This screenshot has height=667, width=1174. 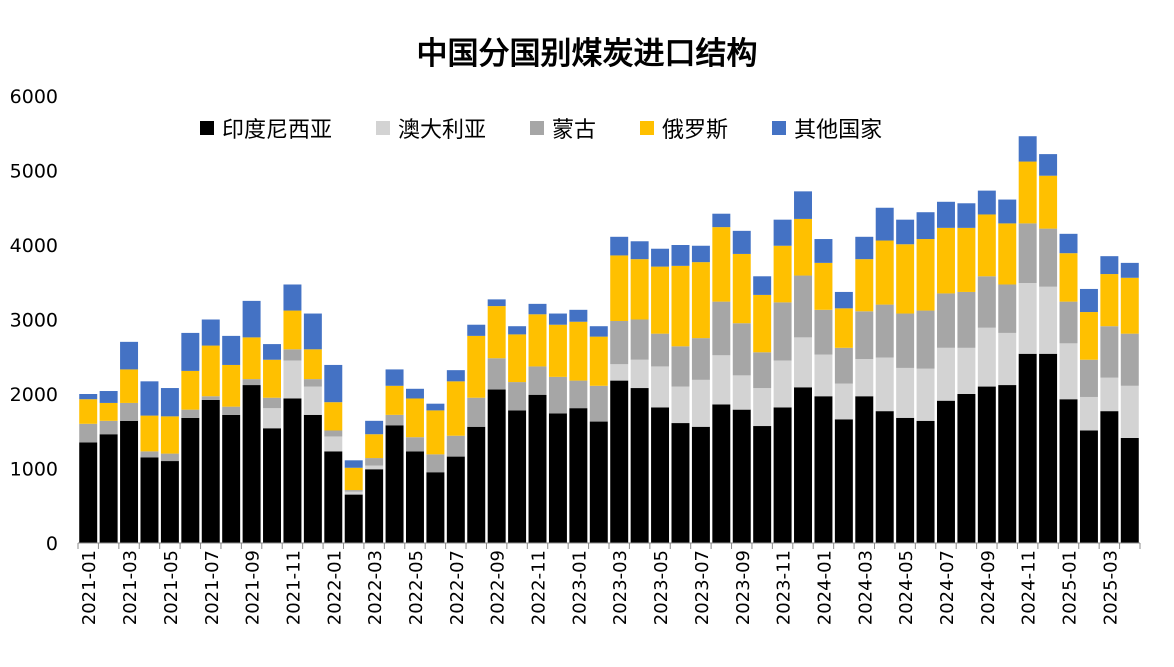 What do you see at coordinates (34, 321) in the screenshot?
I see `y-tick-label: 3000` at bounding box center [34, 321].